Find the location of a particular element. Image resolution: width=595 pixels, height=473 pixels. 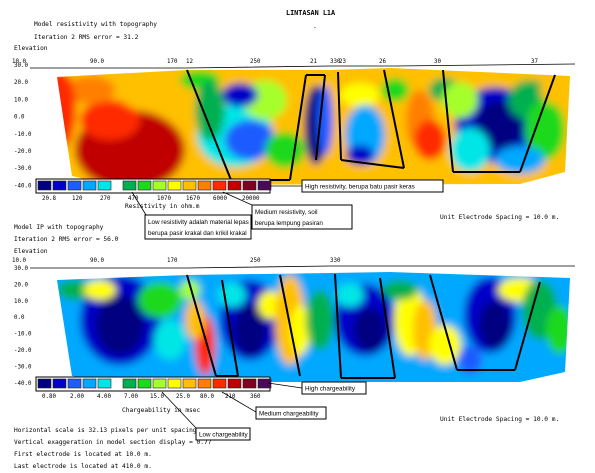

resistivity-x-tick: 170 is located at coordinates (172, 62).